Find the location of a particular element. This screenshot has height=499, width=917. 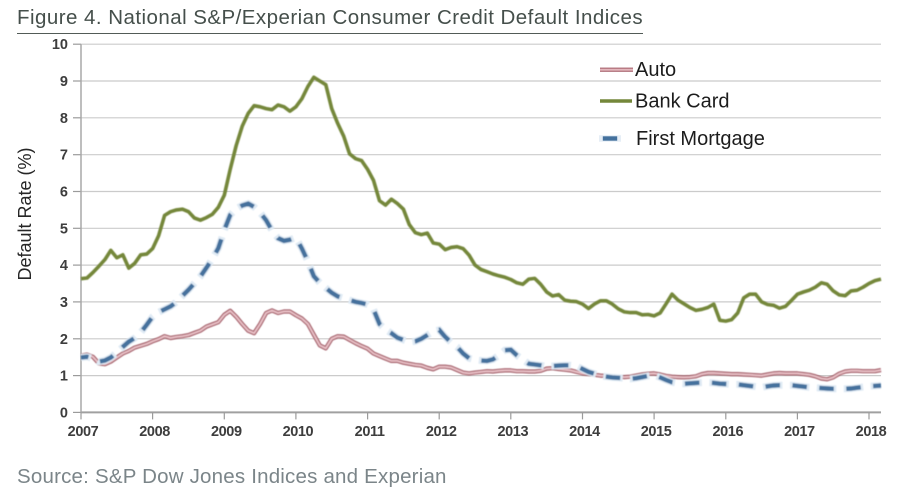

svg-text: 2018 is located at coordinates (871, 432).